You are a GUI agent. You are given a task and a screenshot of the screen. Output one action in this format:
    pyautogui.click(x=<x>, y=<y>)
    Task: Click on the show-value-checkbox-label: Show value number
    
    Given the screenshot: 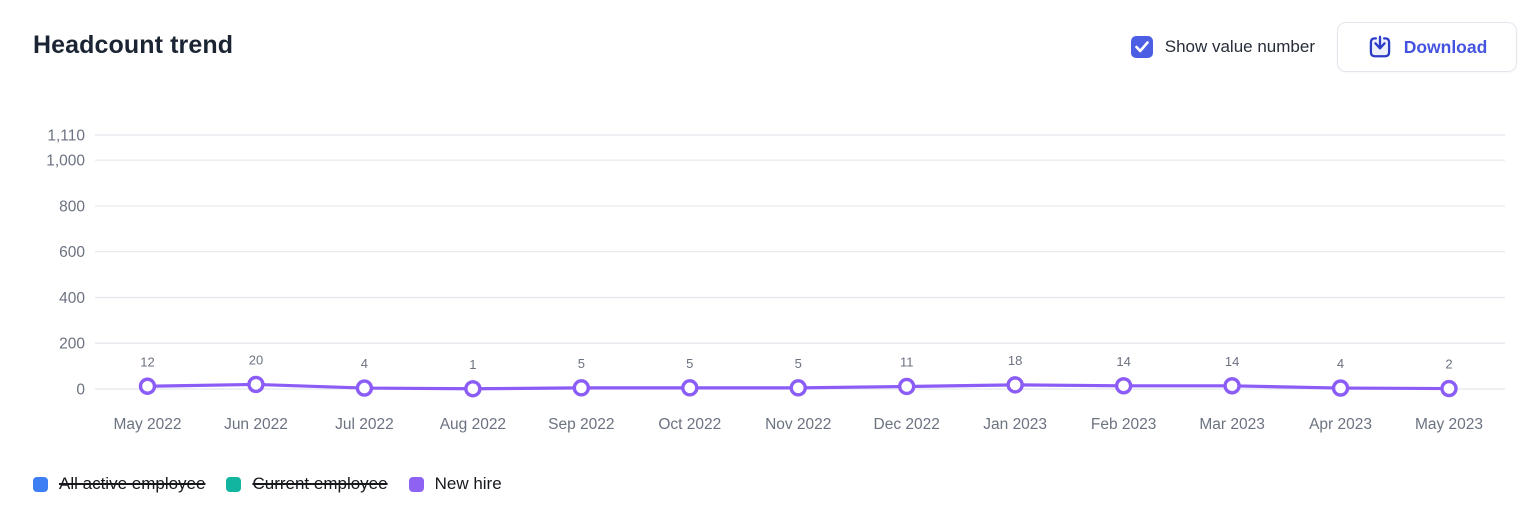 What is the action you would take?
    pyautogui.click(x=1239, y=46)
    